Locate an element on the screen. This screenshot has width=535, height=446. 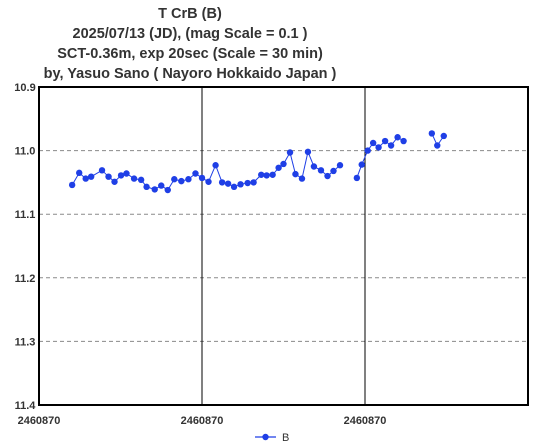
x-axis-tick-labels: 2460870 2460870 2460870 is located at coordinates (202, 421).